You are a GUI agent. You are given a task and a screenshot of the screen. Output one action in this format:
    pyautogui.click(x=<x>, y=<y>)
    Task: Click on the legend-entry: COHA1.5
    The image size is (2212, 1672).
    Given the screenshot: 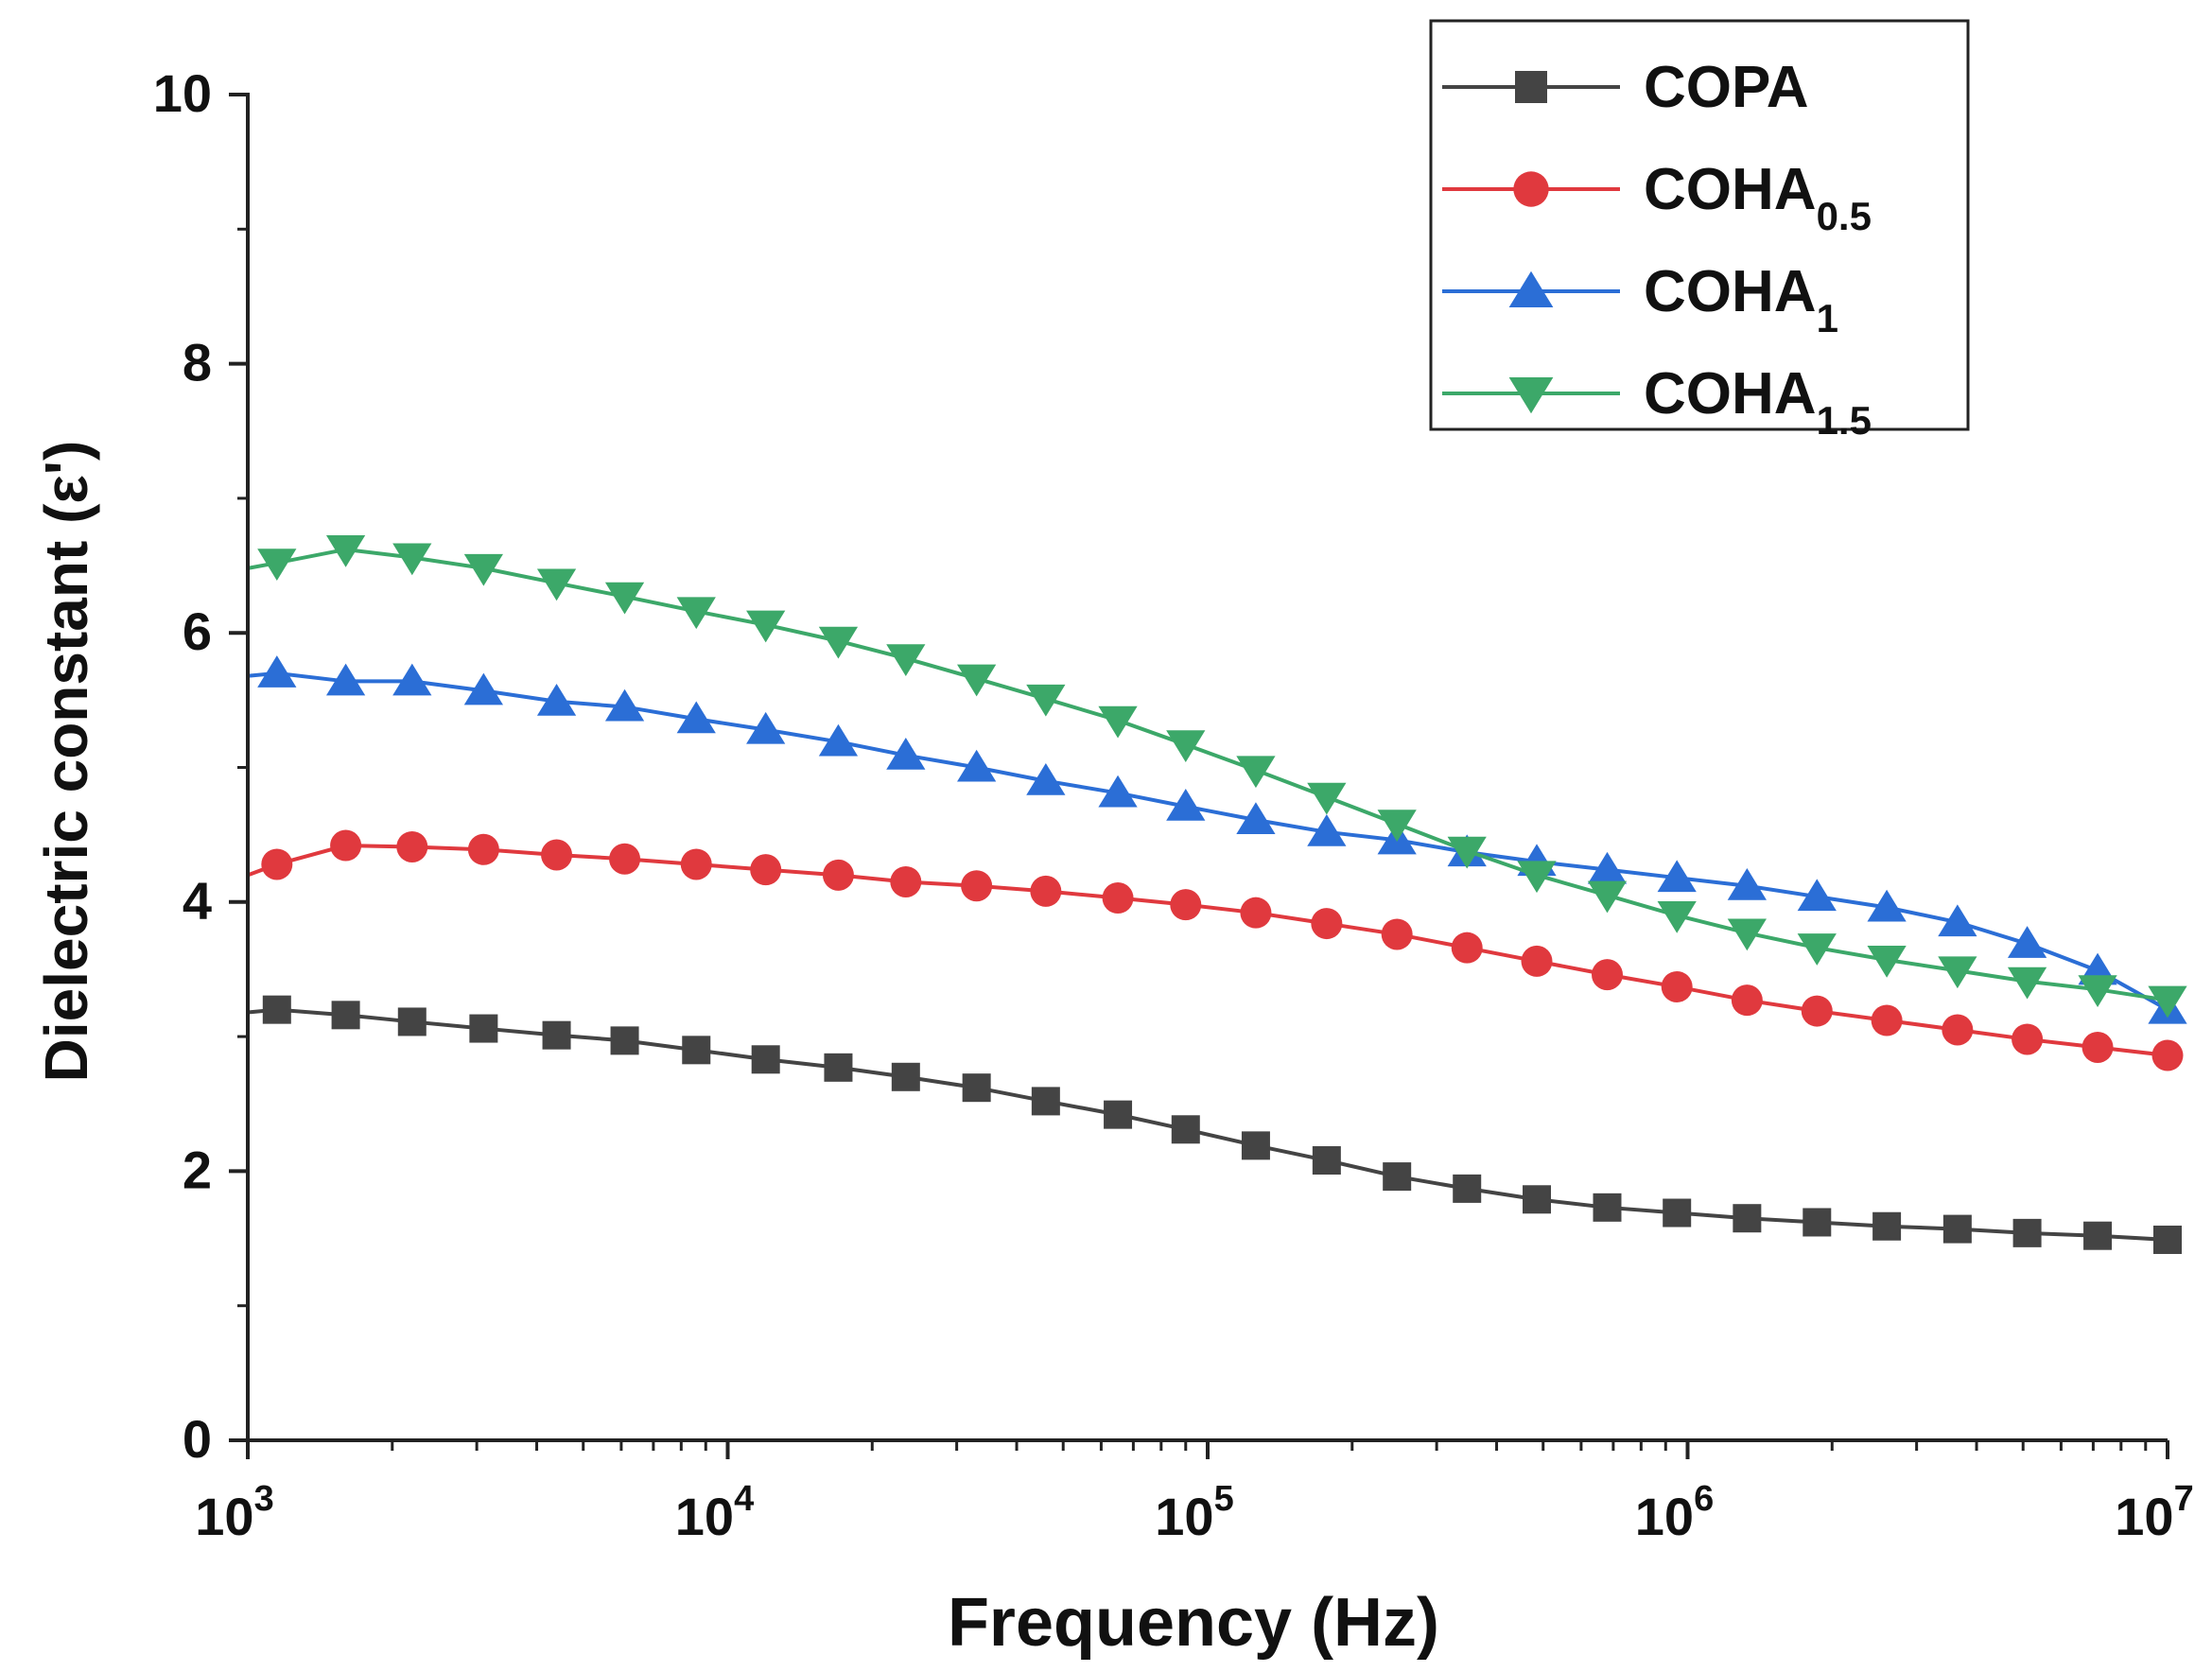 What is the action you would take?
    pyautogui.click(x=1657, y=402)
    